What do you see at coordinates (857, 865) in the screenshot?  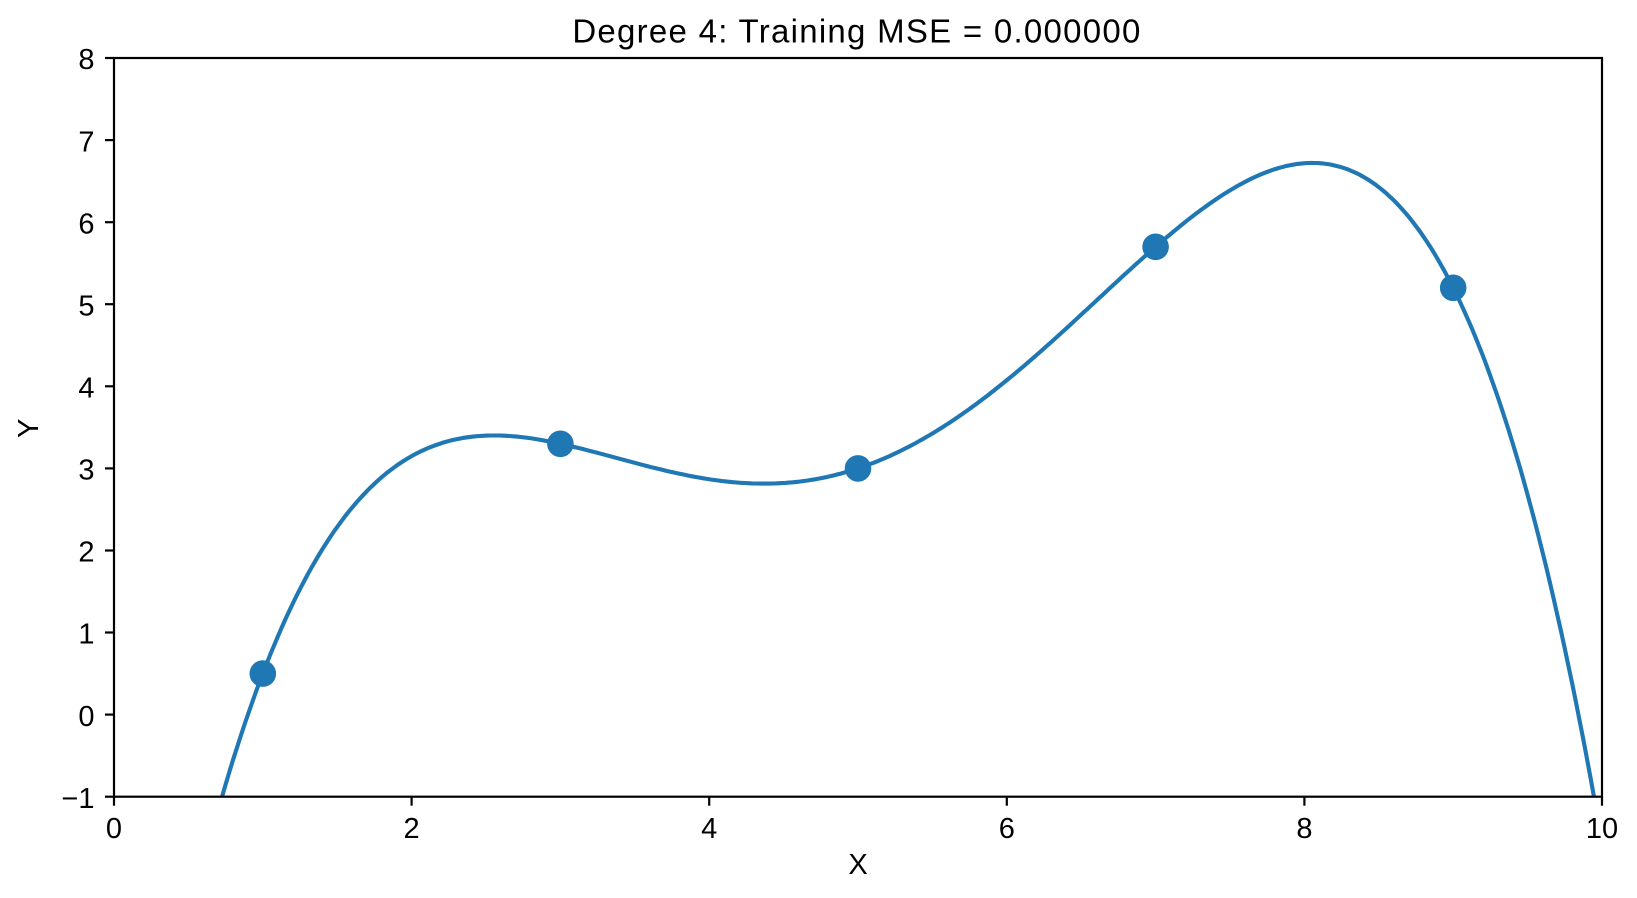 I see `svg-text: X` at bounding box center [857, 865].